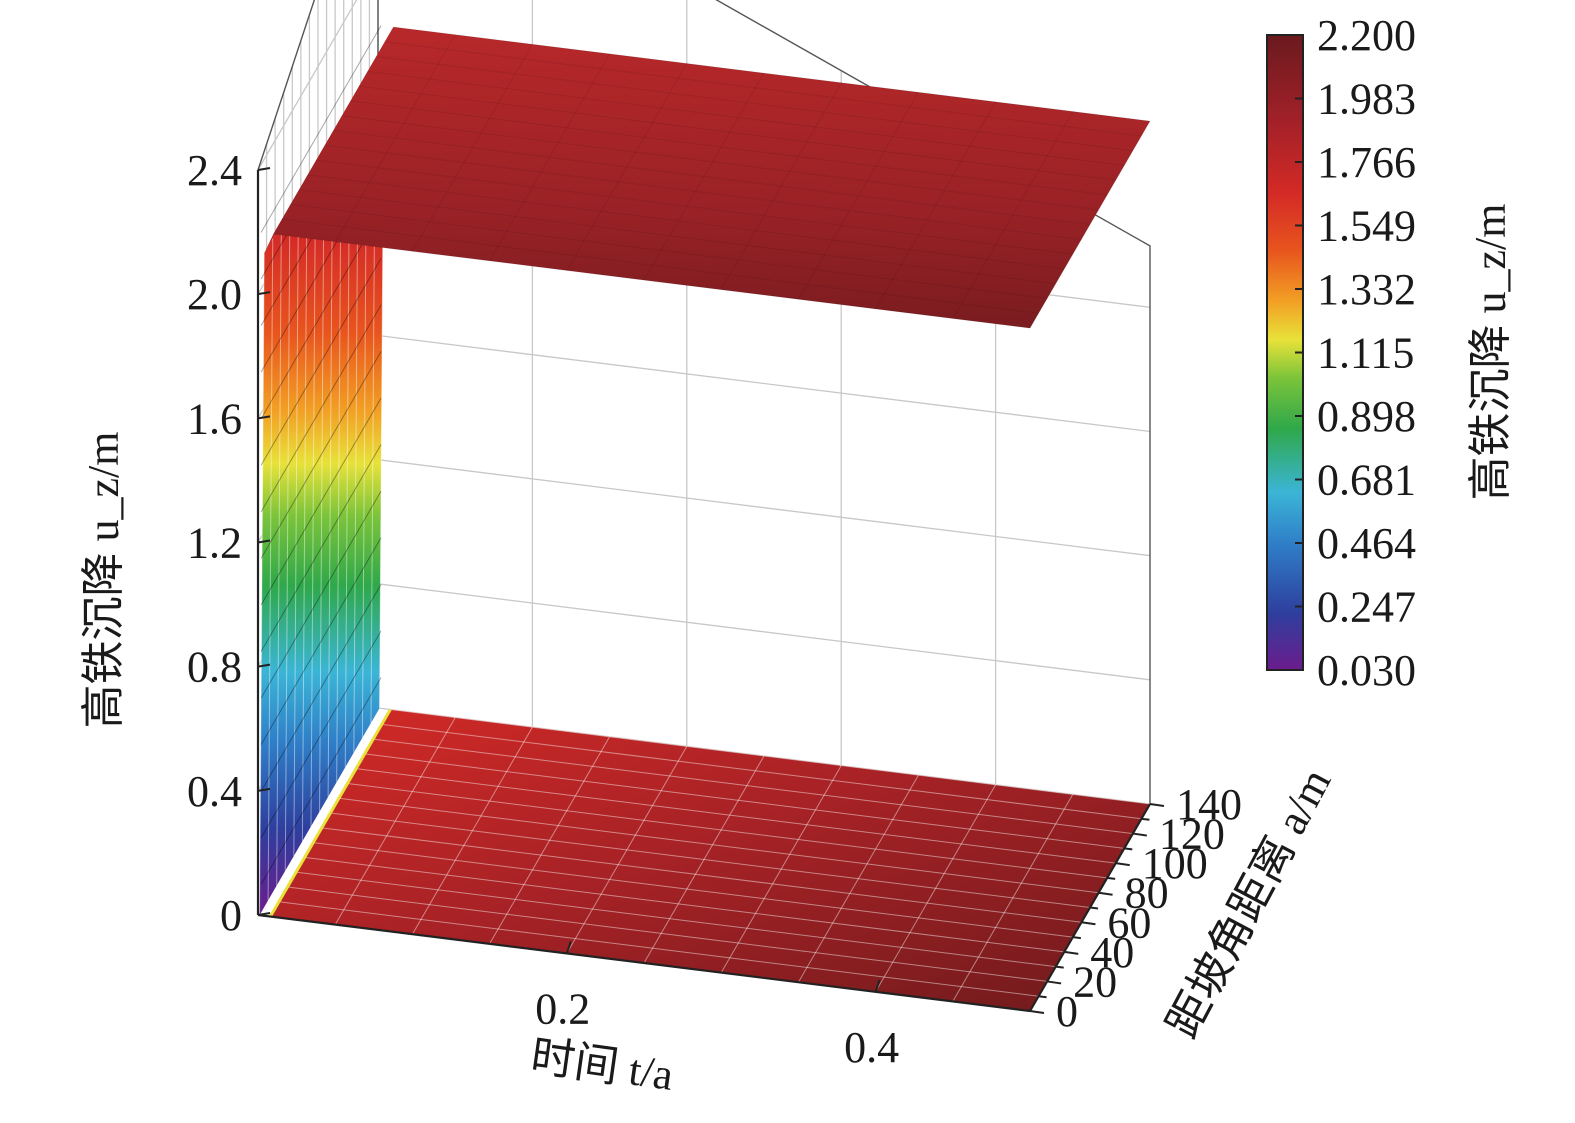 The image size is (1575, 1123). Describe the element at coordinates (1067, 1011) in the screenshot. I see `y-tick-label: 0` at that location.